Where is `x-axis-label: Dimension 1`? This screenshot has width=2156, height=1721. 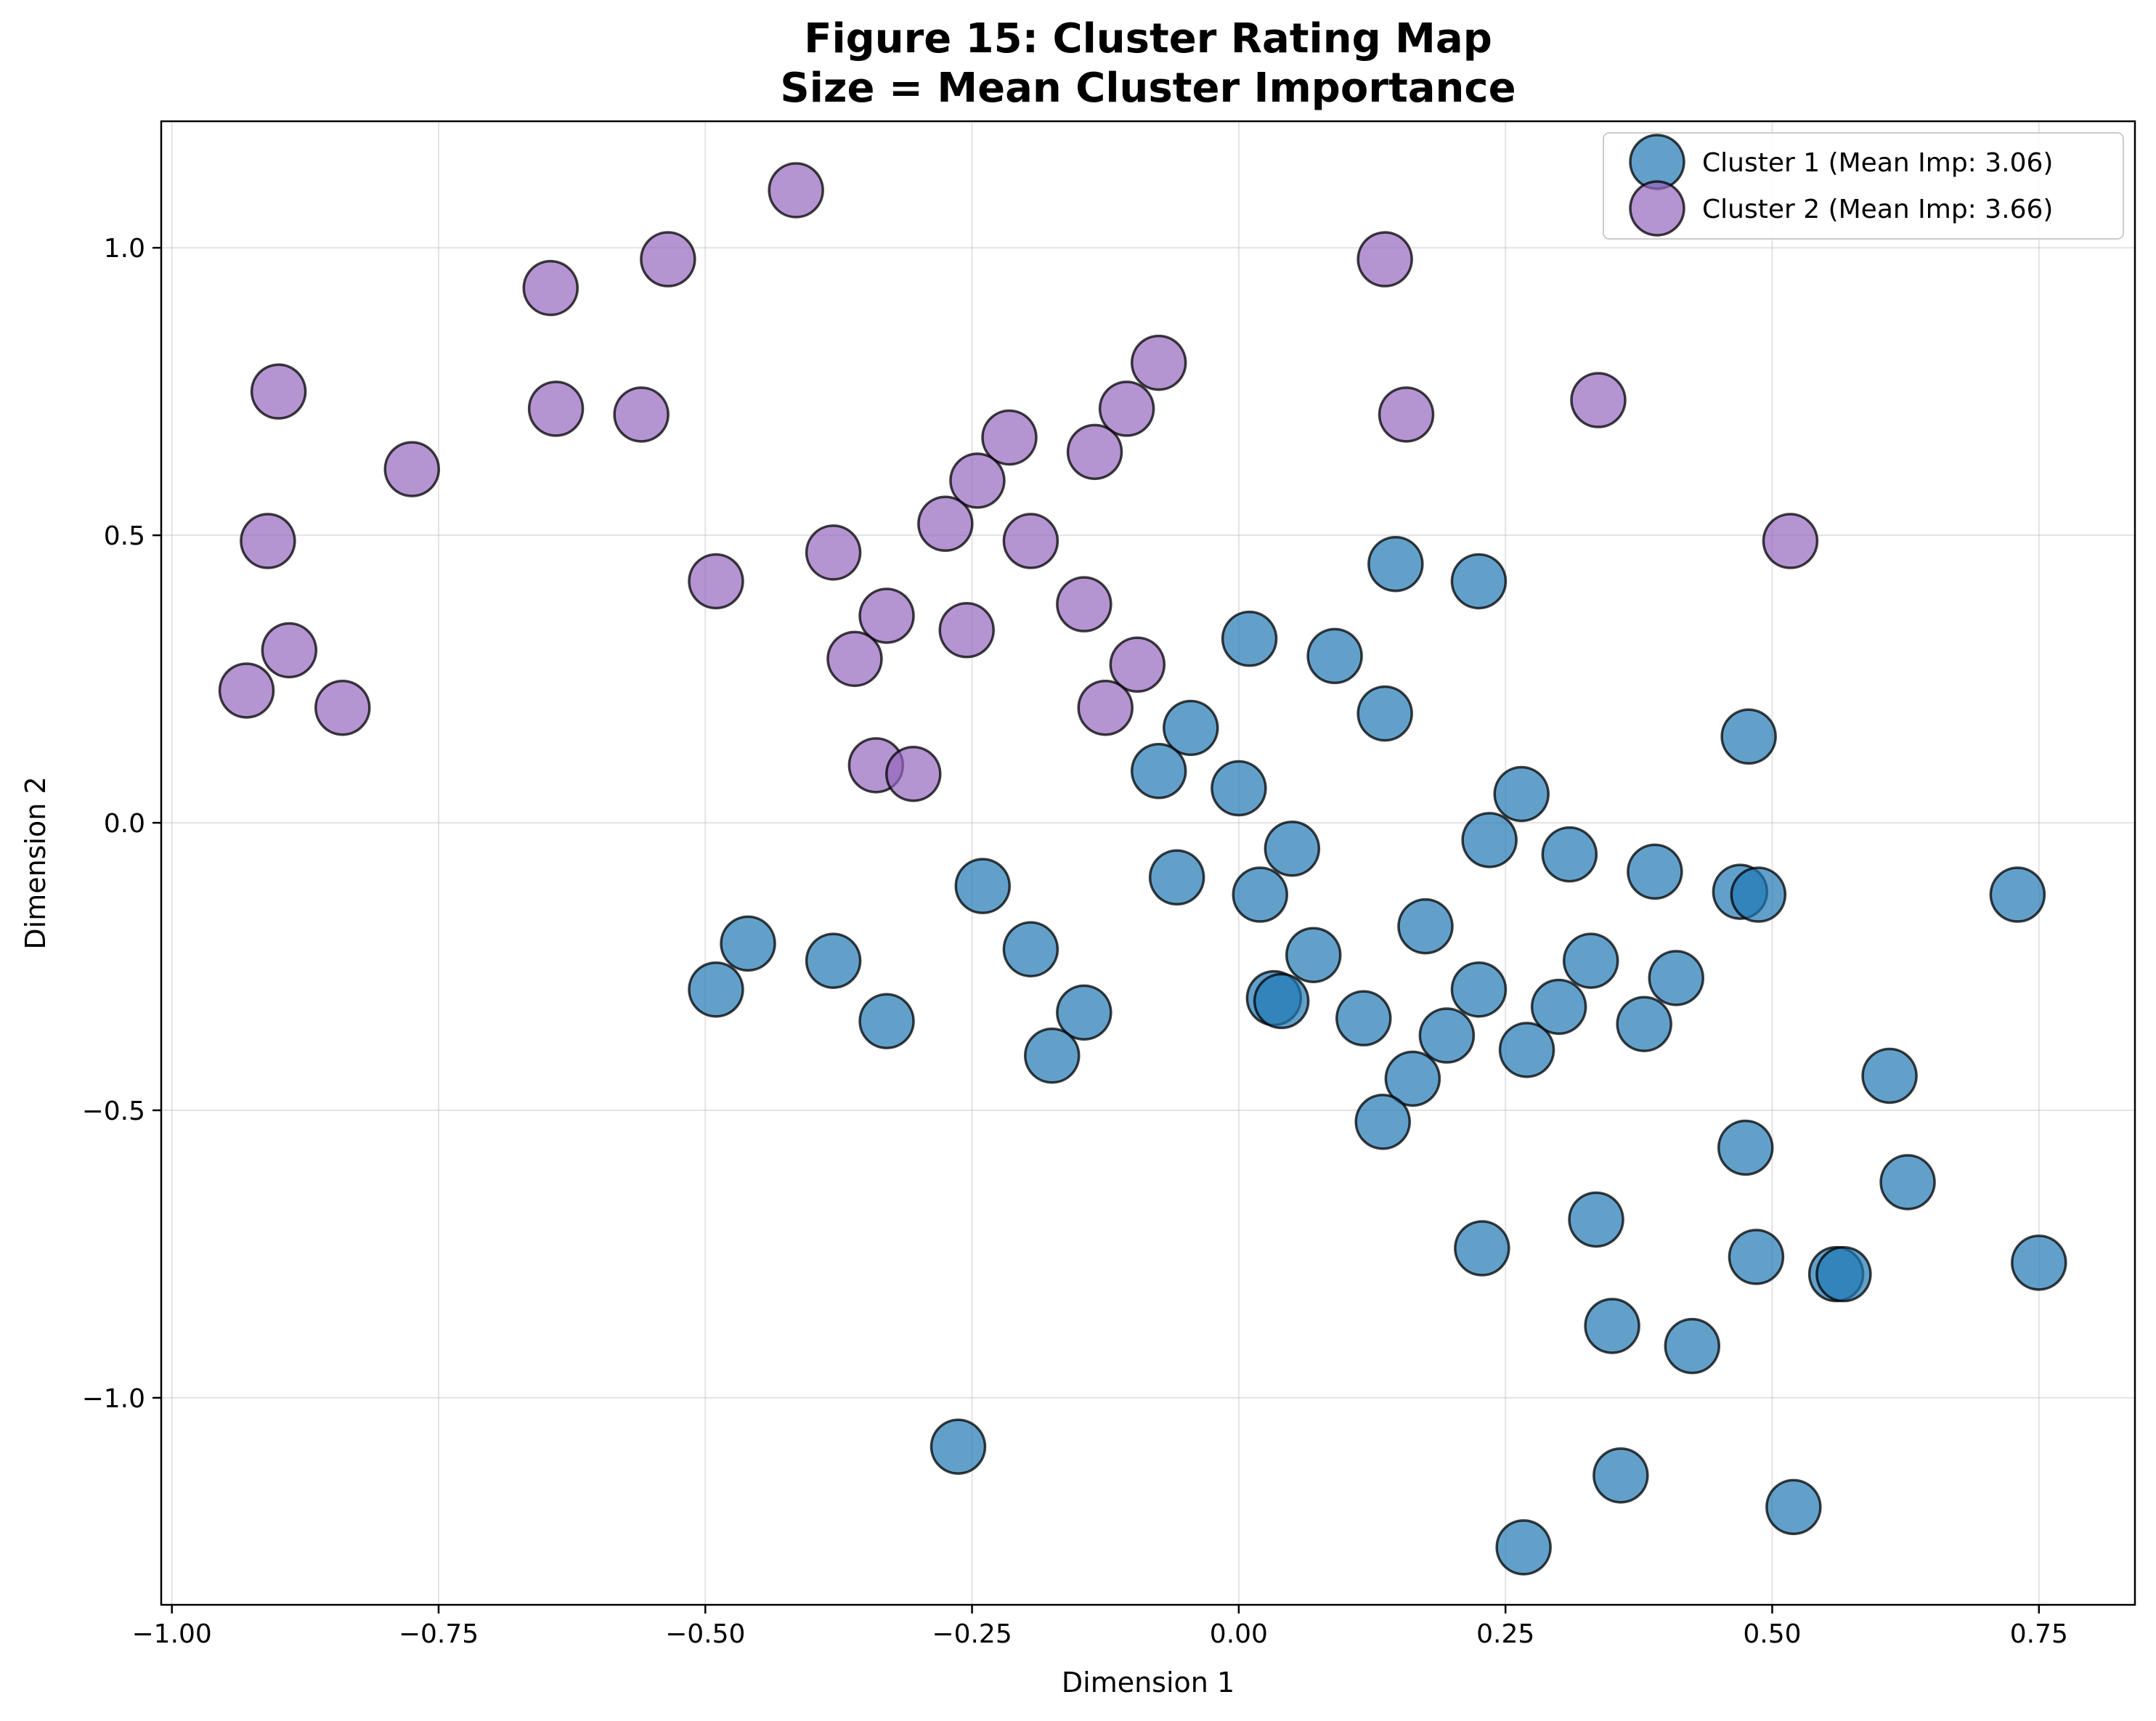
x-axis-label: Dimension 1 is located at coordinates (1148, 1683).